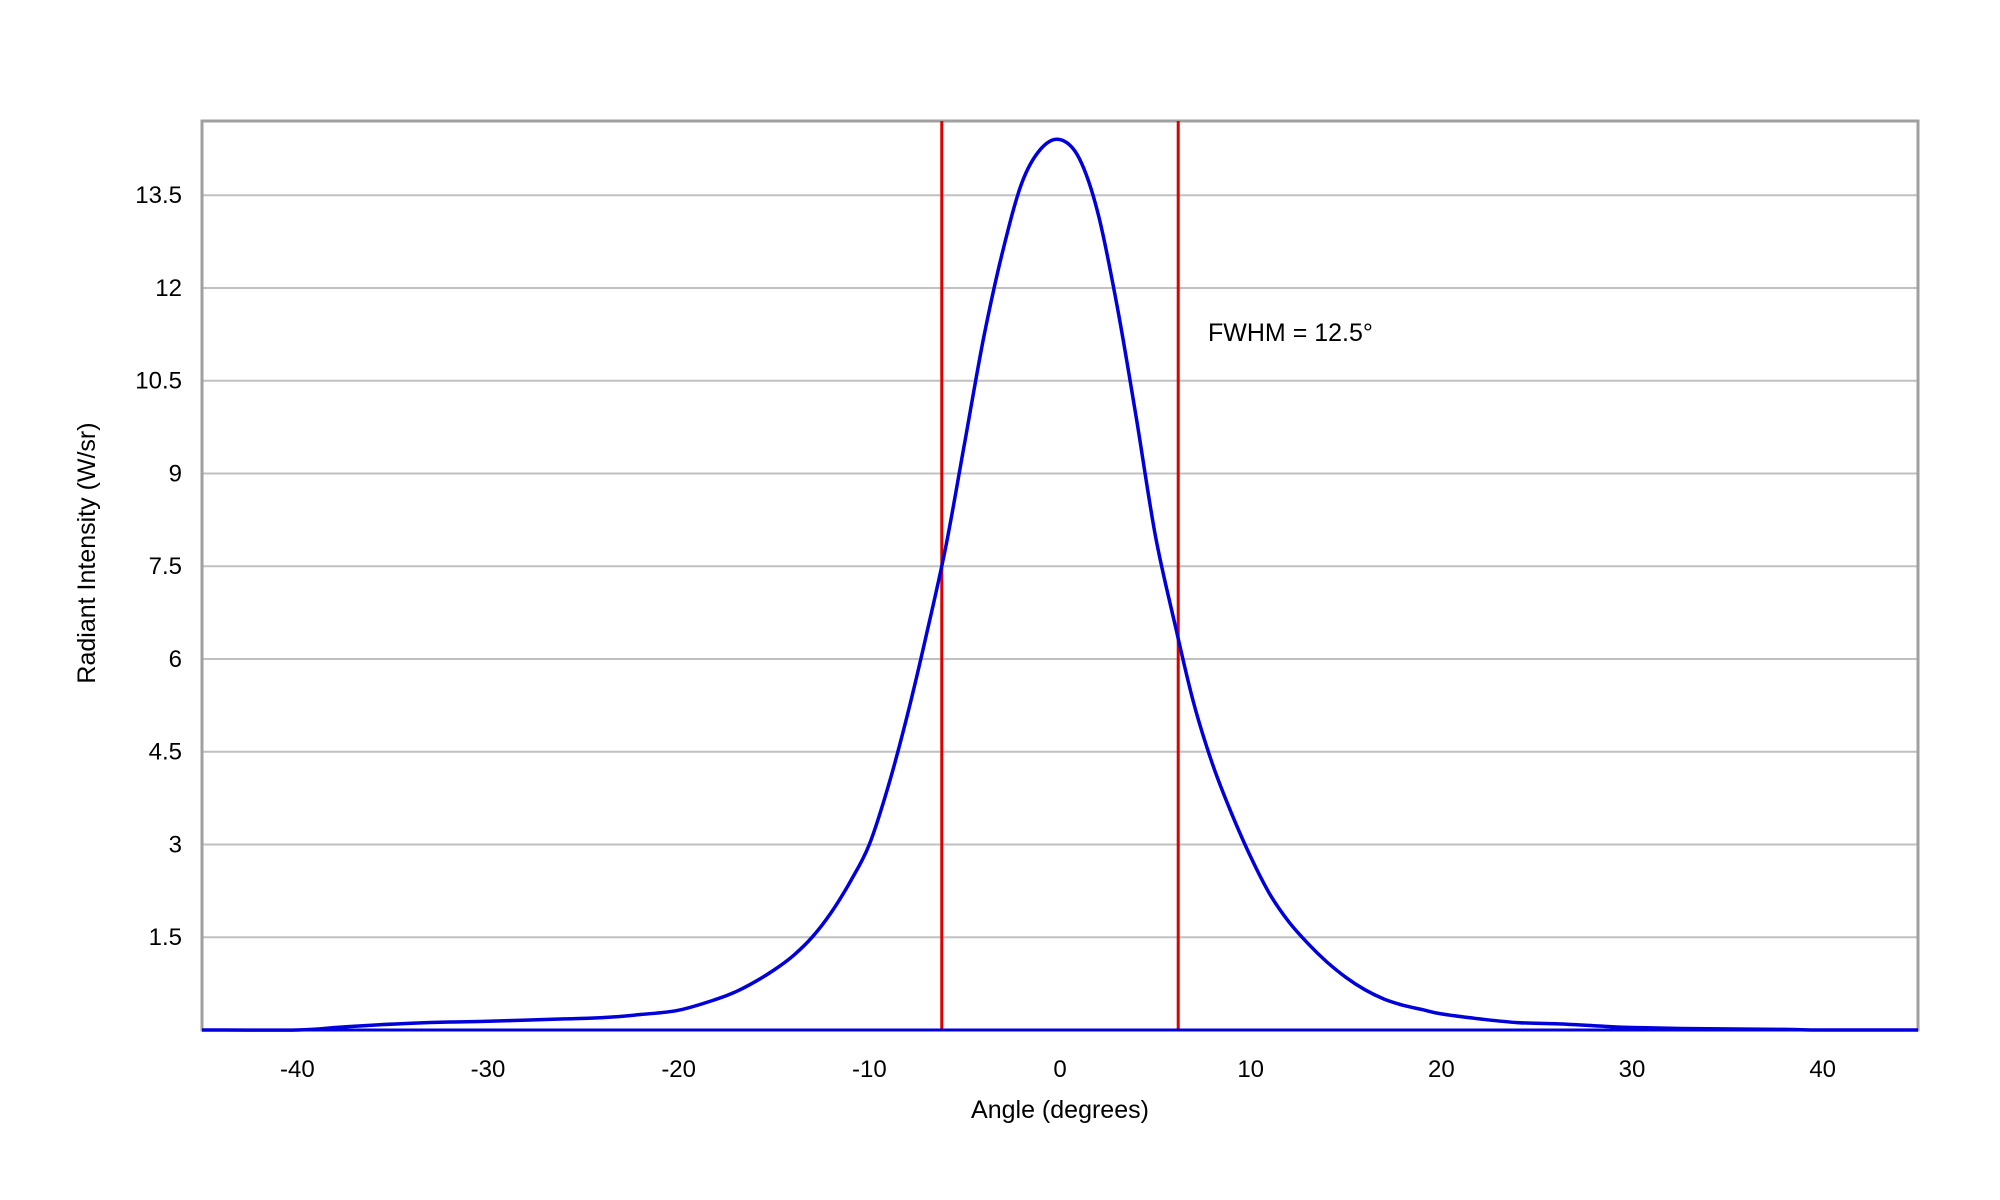 This screenshot has height=1200, width=2000. What do you see at coordinates (869, 1069) in the screenshot?
I see `x-tick-label: -10` at bounding box center [869, 1069].